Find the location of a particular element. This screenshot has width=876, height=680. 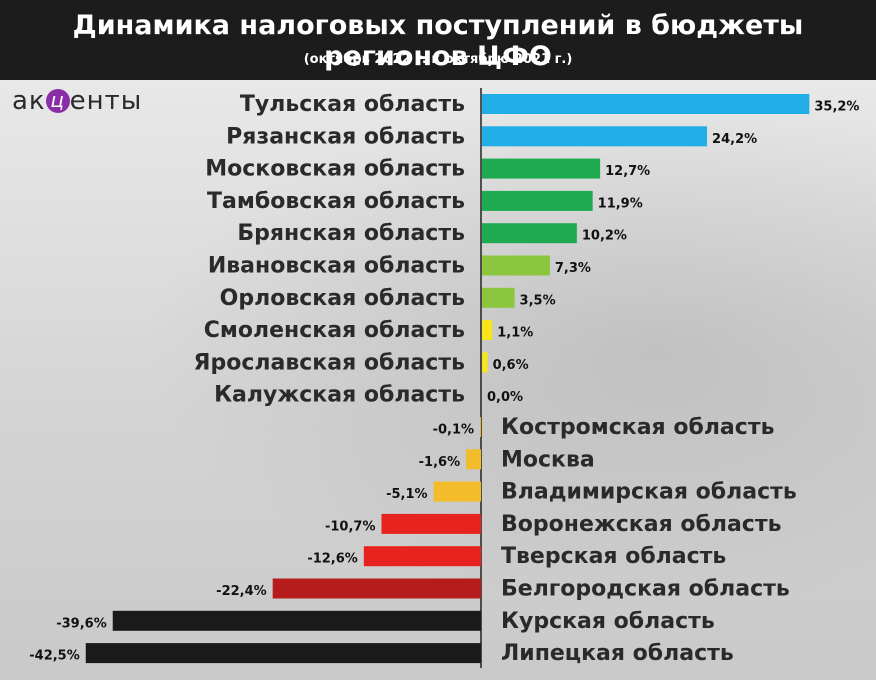

logo-mark: ц is located at coordinates (57, 101).